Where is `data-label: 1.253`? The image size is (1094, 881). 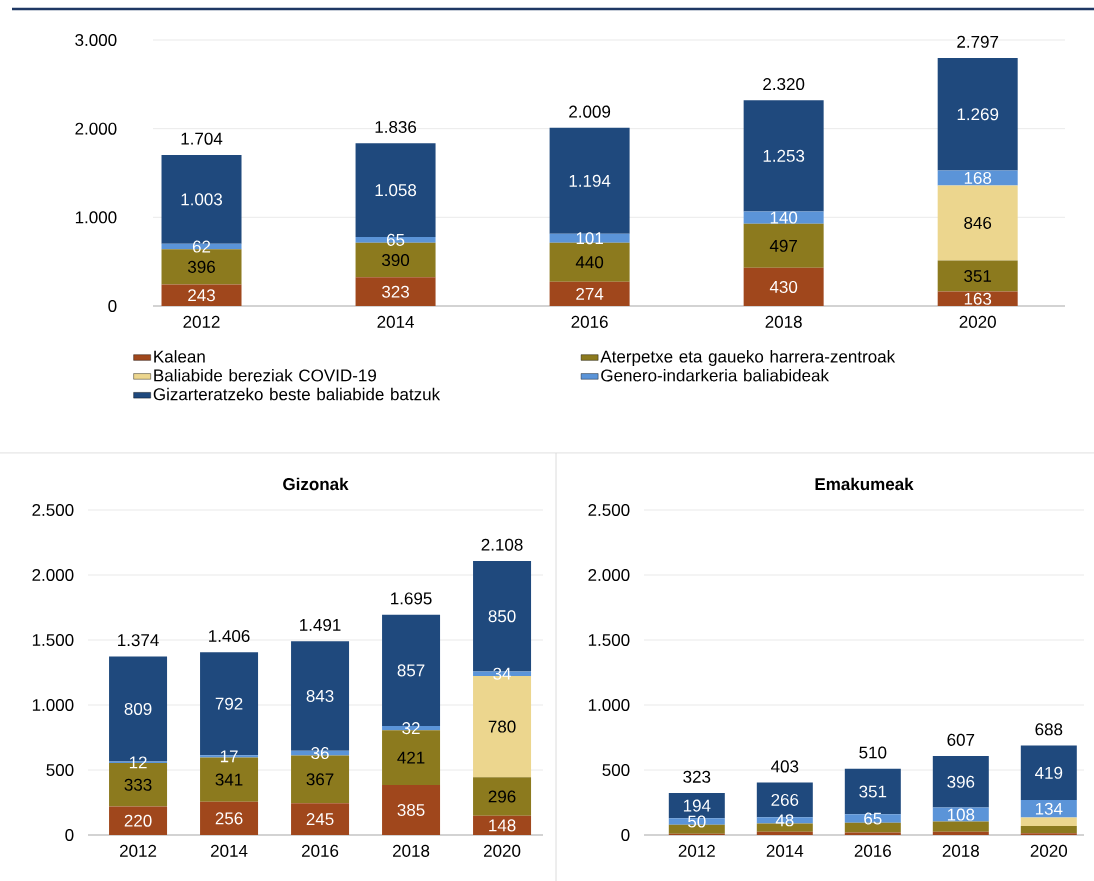
data-label: 1.253 is located at coordinates (784, 155).